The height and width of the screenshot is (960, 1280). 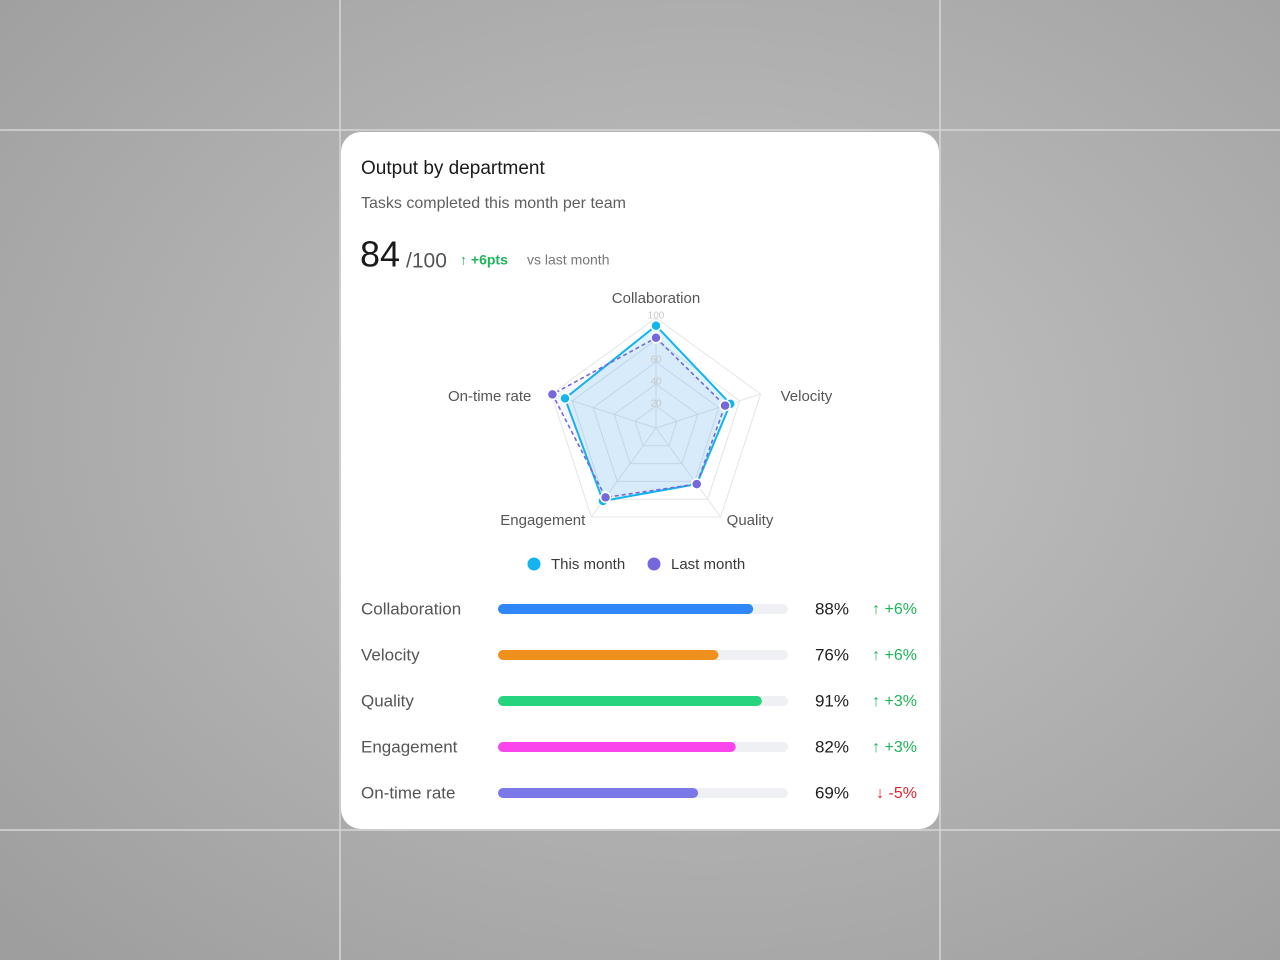 What do you see at coordinates (708, 564) in the screenshot?
I see `legend-label: Last month` at bounding box center [708, 564].